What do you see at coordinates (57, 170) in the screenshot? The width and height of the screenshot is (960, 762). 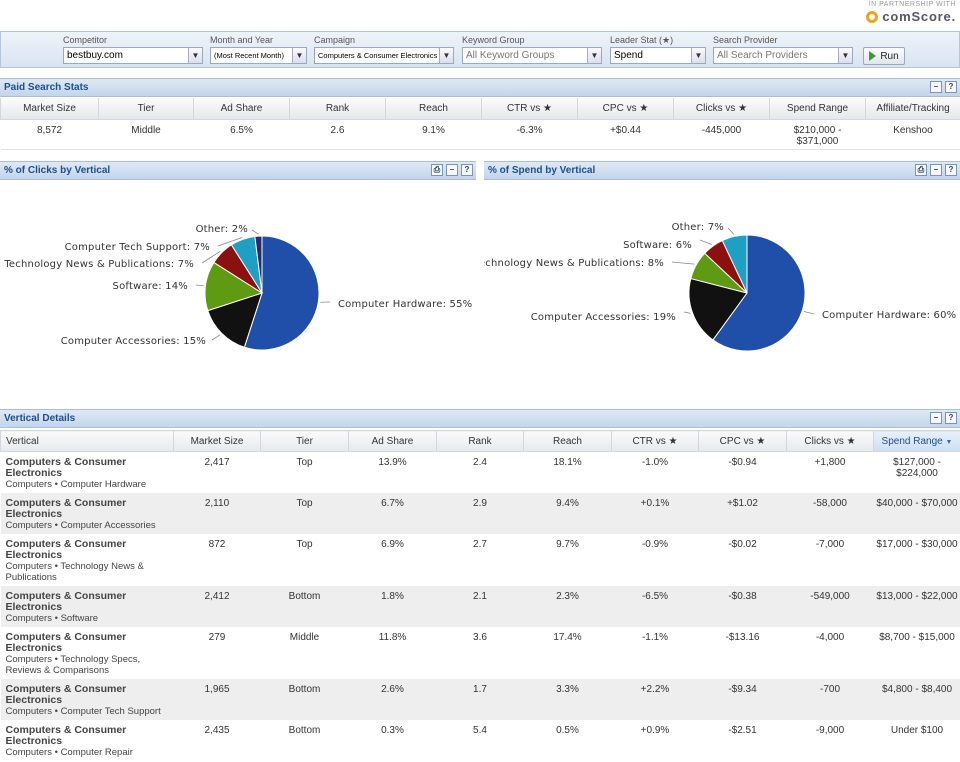 I see `section-title: % of Clicks by Vertical` at bounding box center [57, 170].